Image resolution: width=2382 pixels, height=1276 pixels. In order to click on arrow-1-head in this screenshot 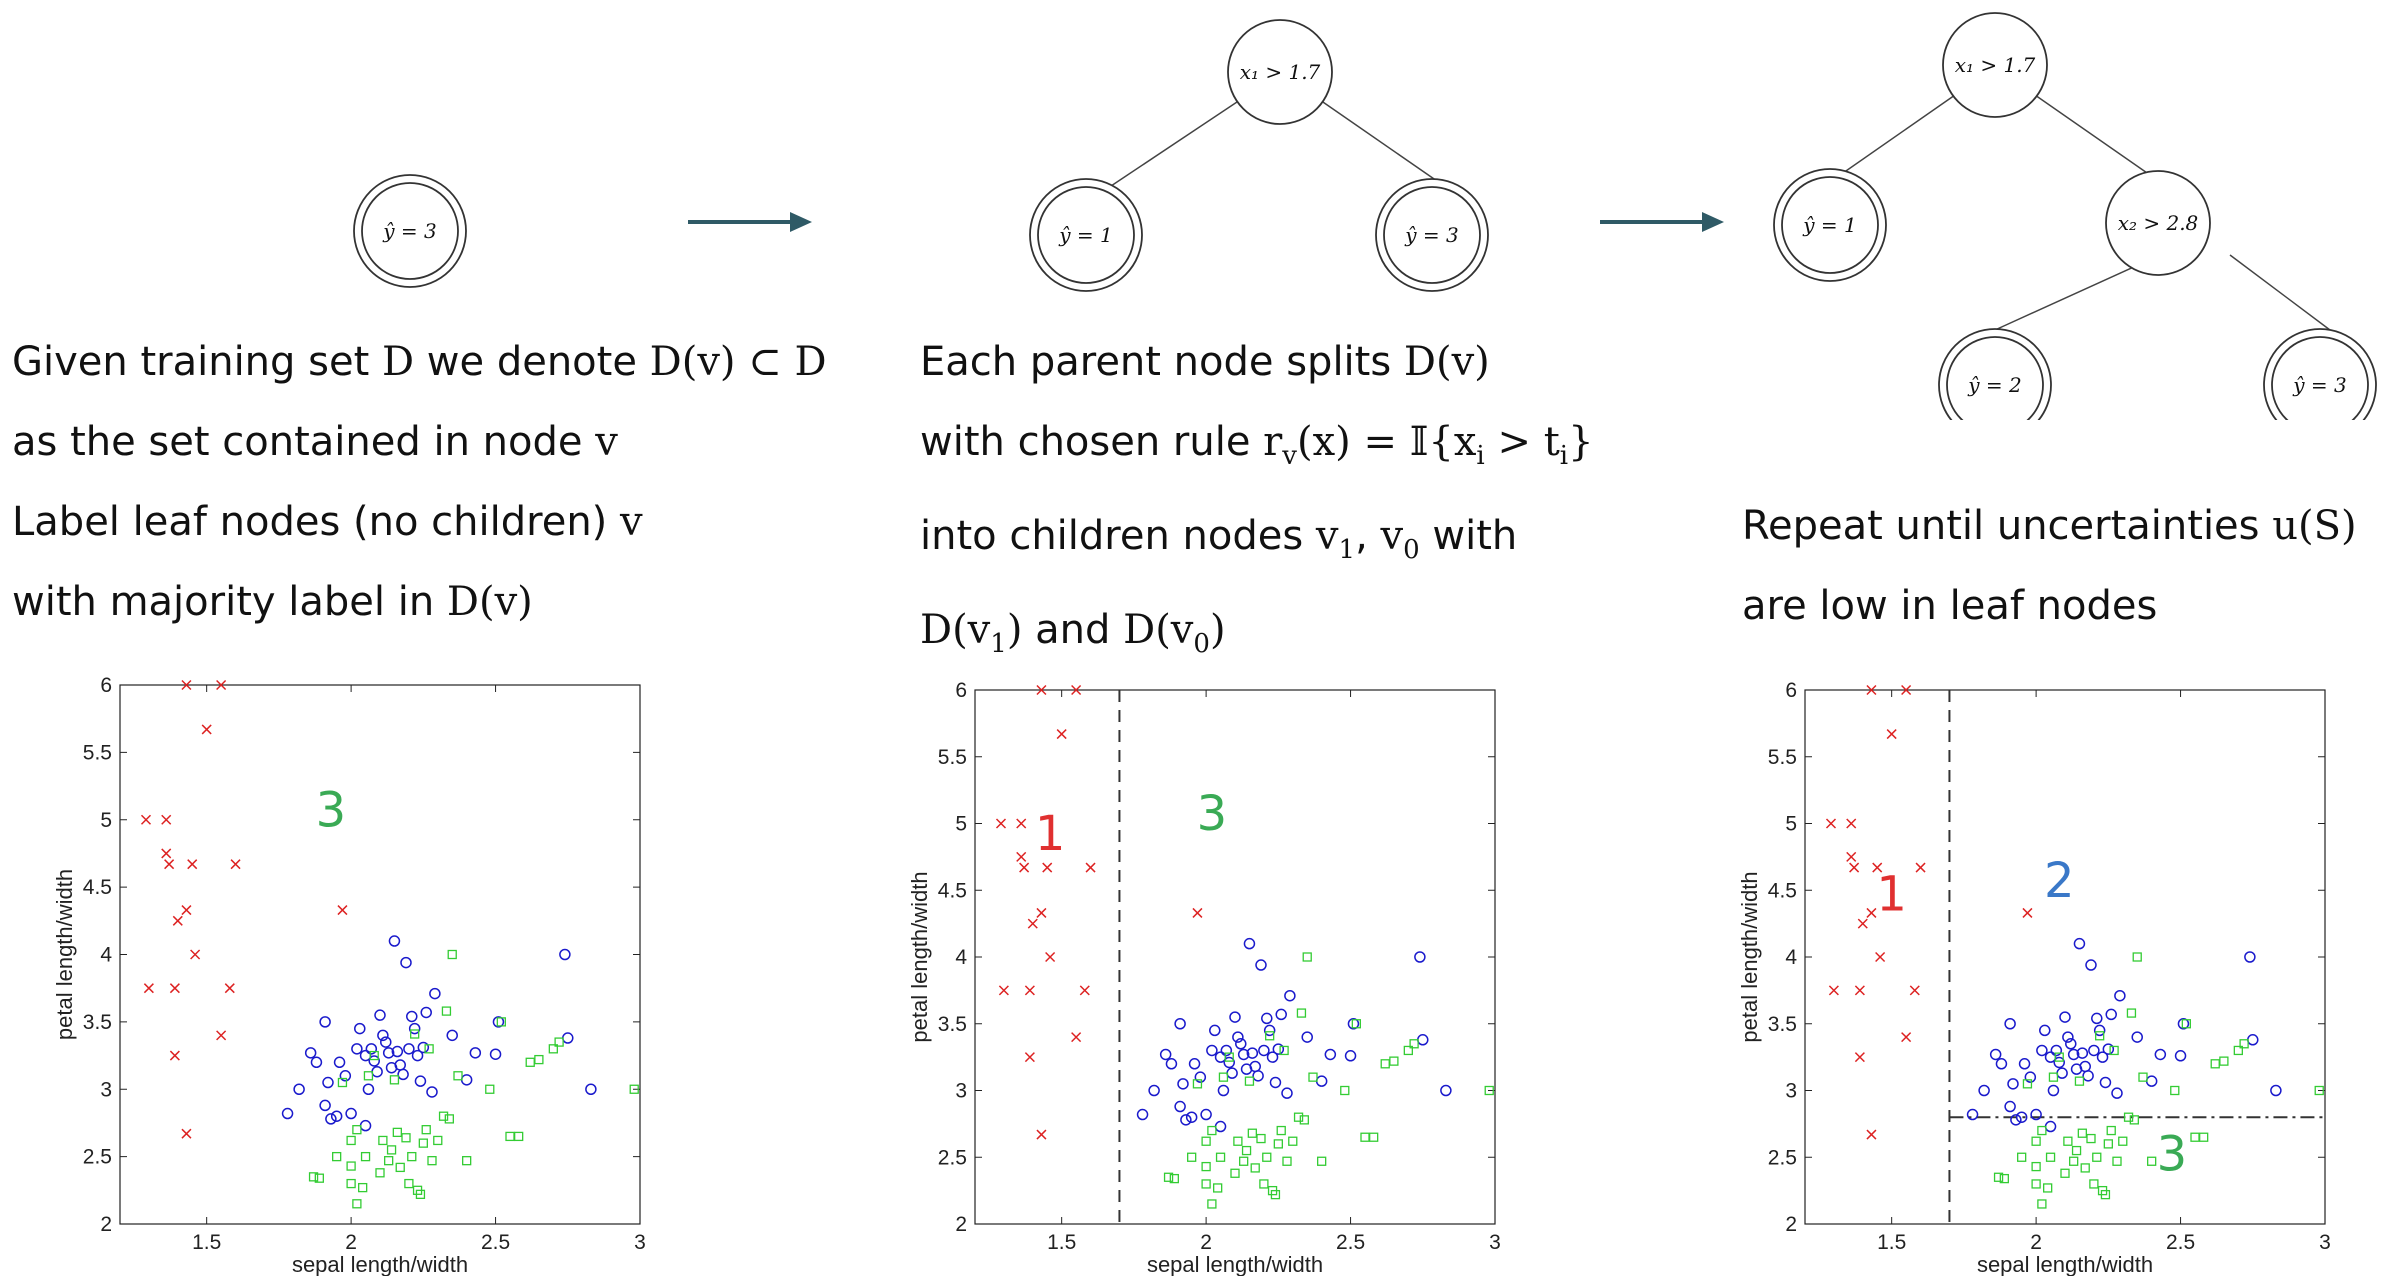, I will do `click(801, 222)`.